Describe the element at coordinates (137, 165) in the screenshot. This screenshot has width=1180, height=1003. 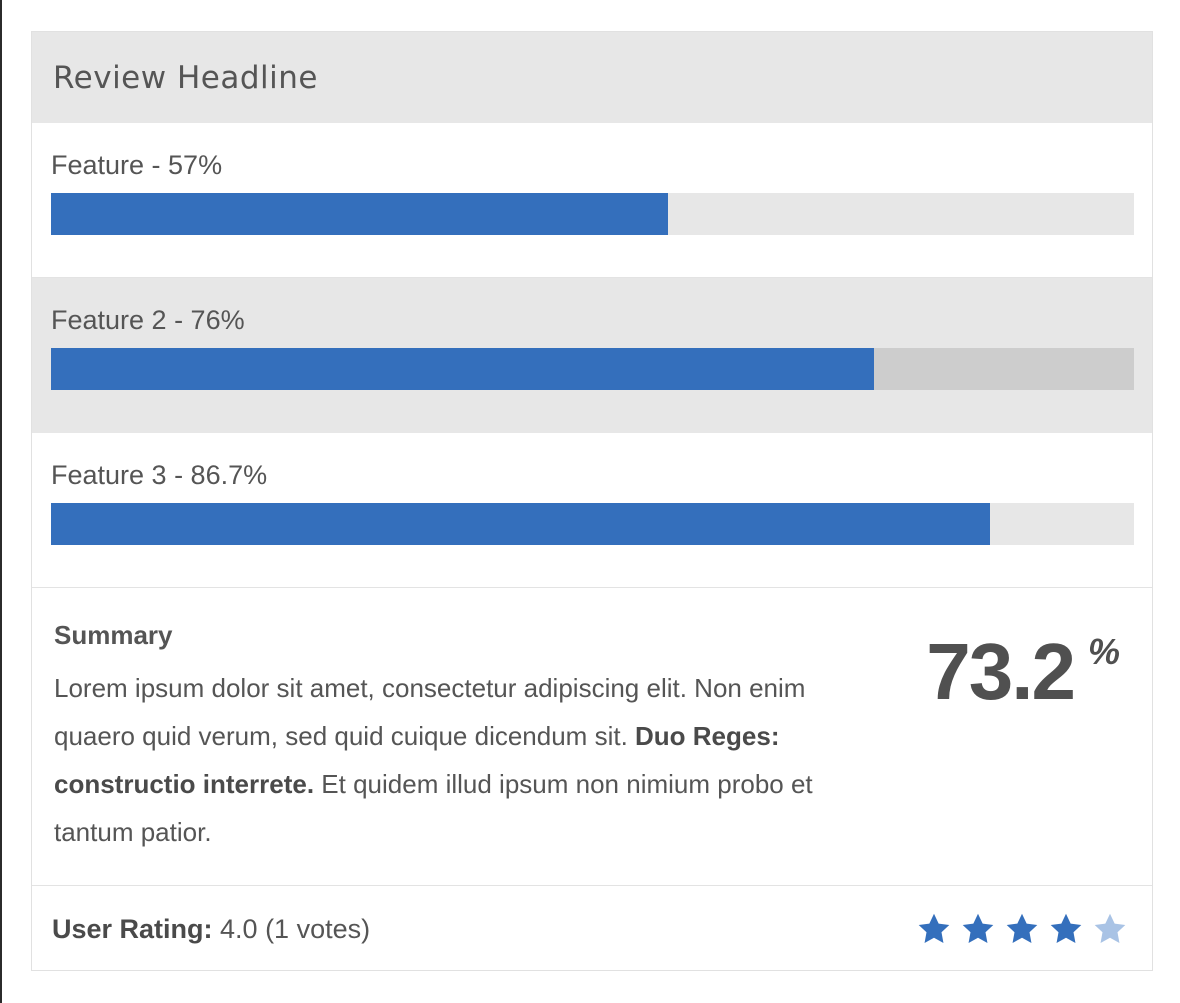
I see `feature-label: Feature - 57%` at that location.